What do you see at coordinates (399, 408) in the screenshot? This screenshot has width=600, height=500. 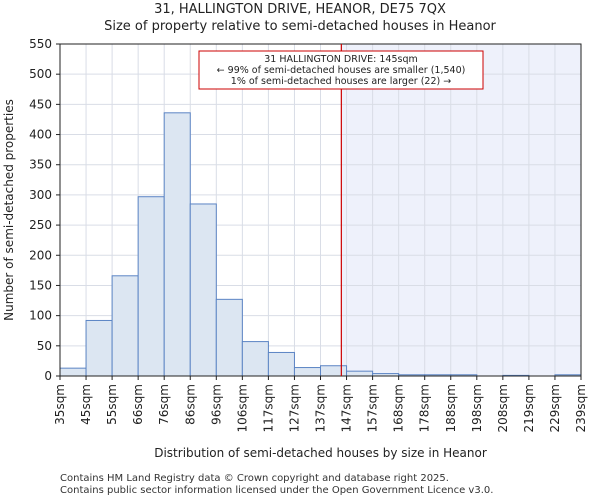 I see `x-tick-label-168sqm: 168sqm` at bounding box center [399, 408].